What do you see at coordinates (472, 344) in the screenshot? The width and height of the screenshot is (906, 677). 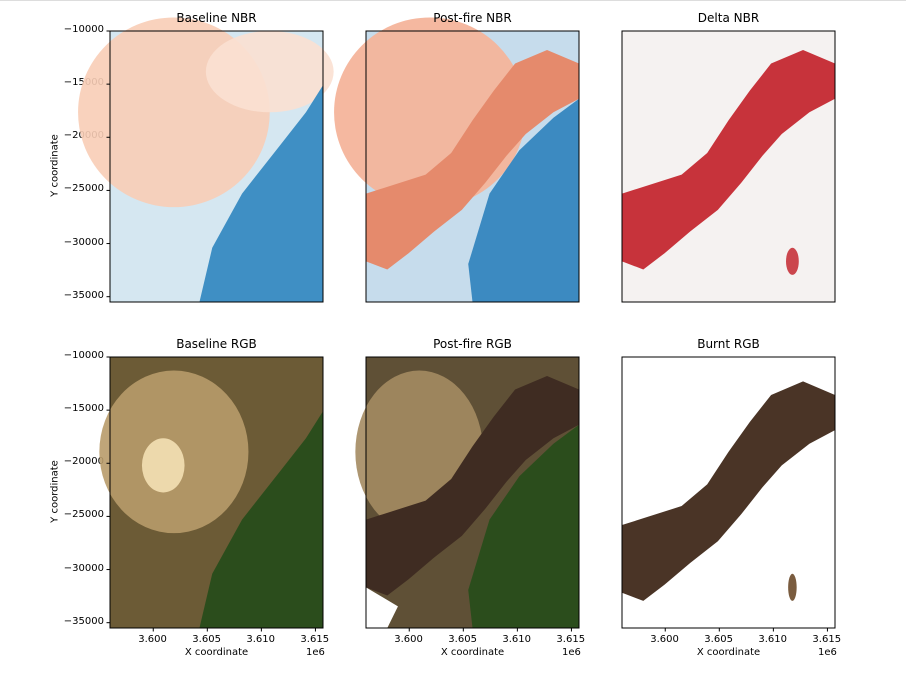 I see `panel-title: Post-fire RGB` at bounding box center [472, 344].